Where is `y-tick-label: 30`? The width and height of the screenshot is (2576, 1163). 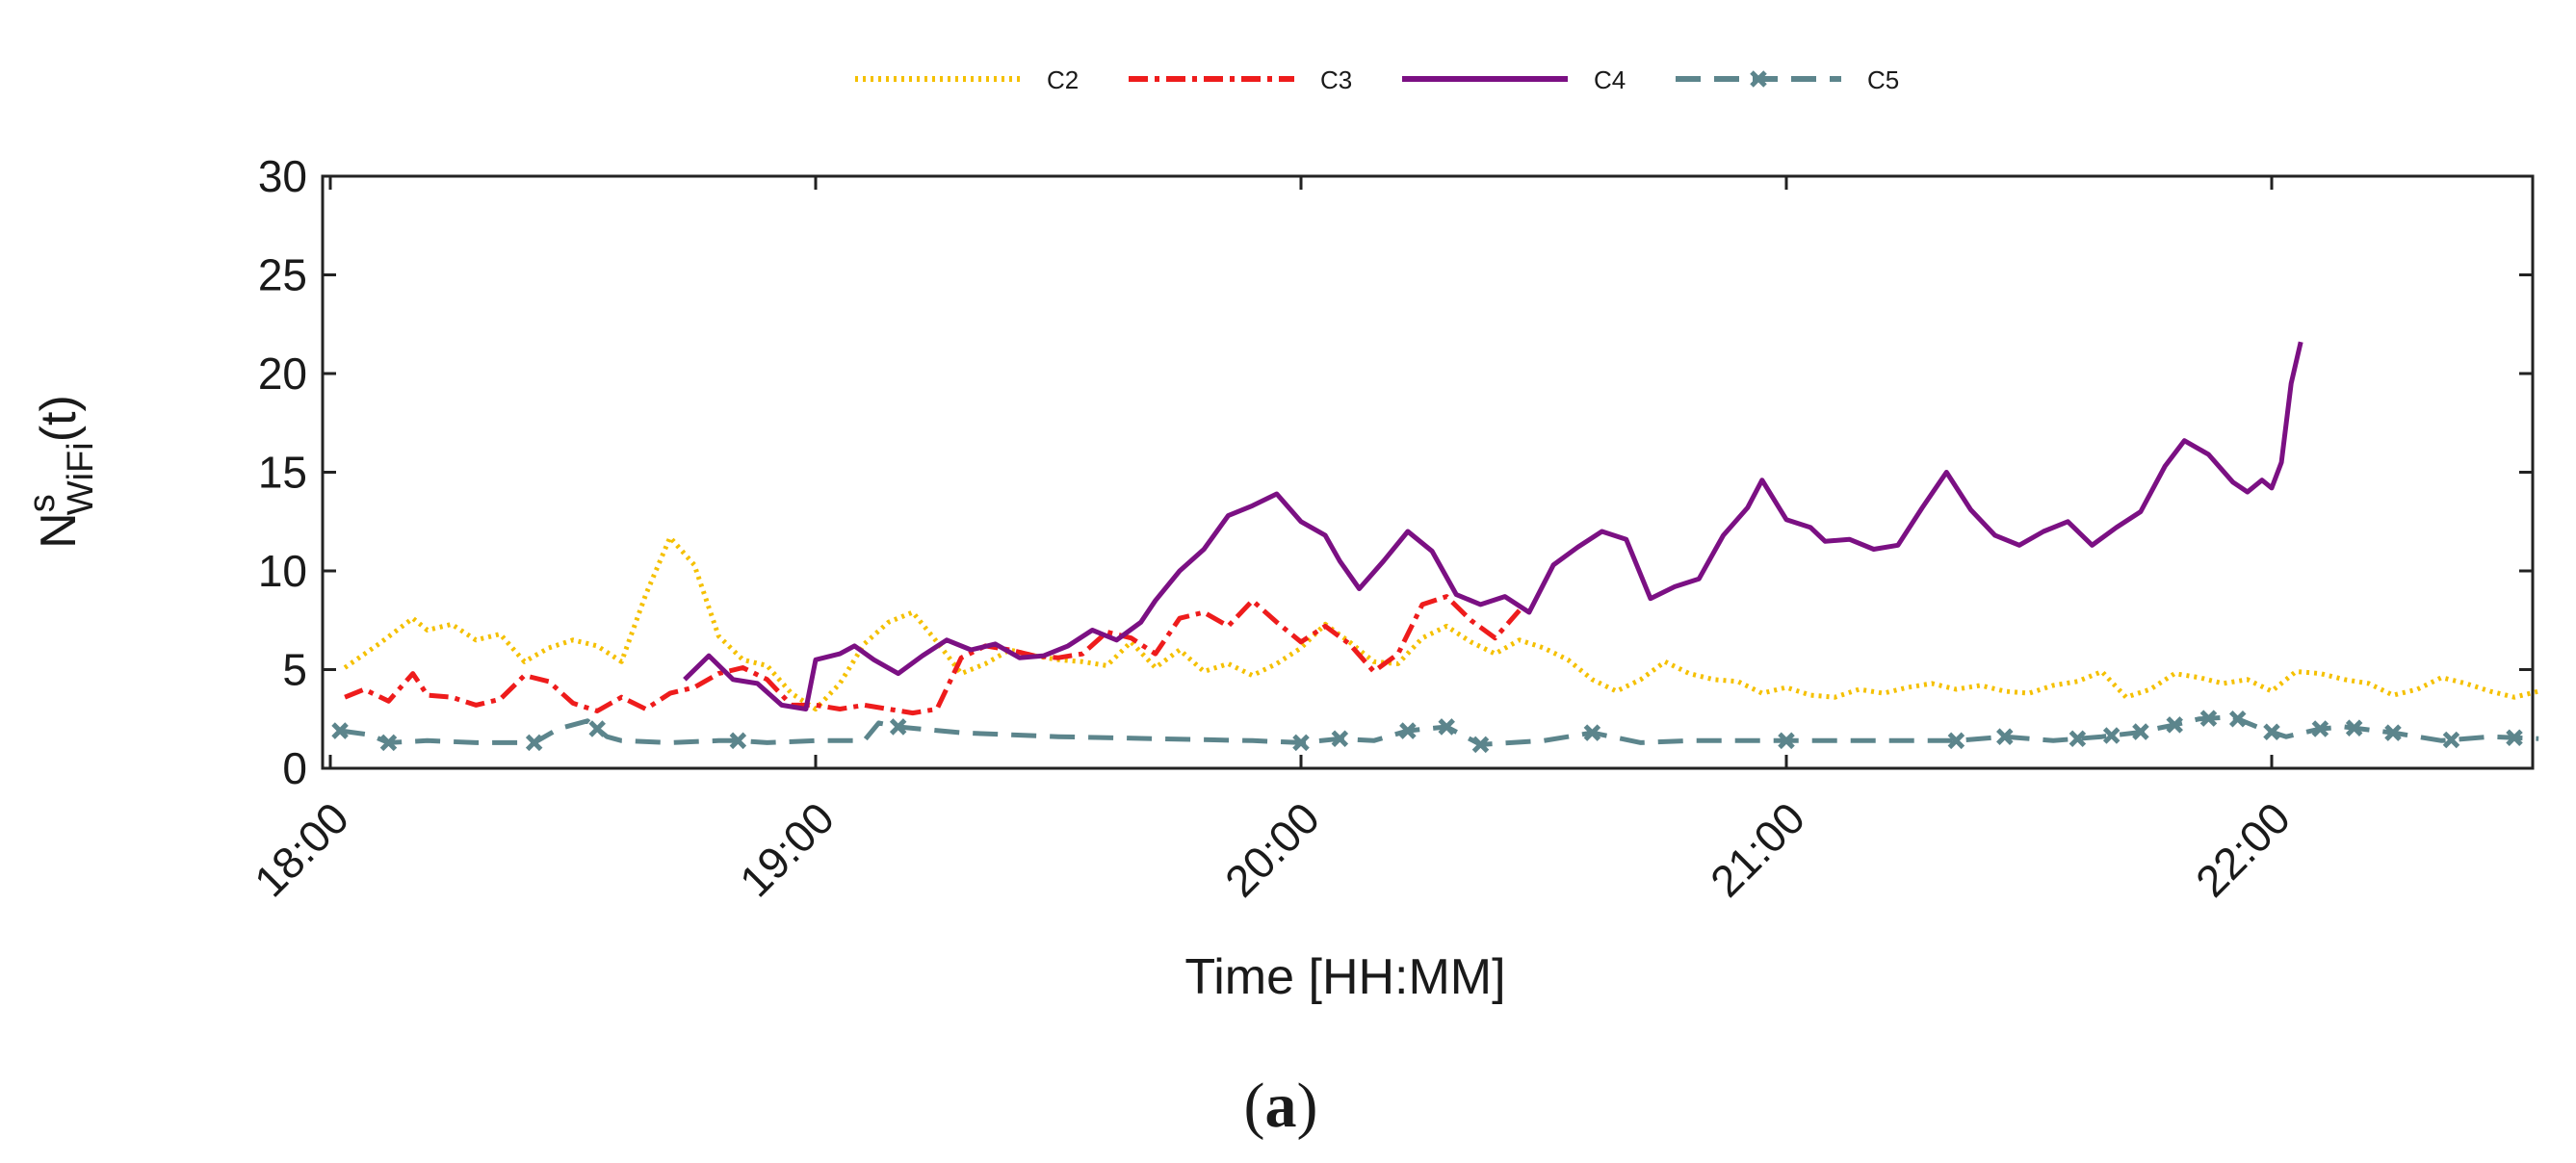
y-tick-label: 30 is located at coordinates (282, 176).